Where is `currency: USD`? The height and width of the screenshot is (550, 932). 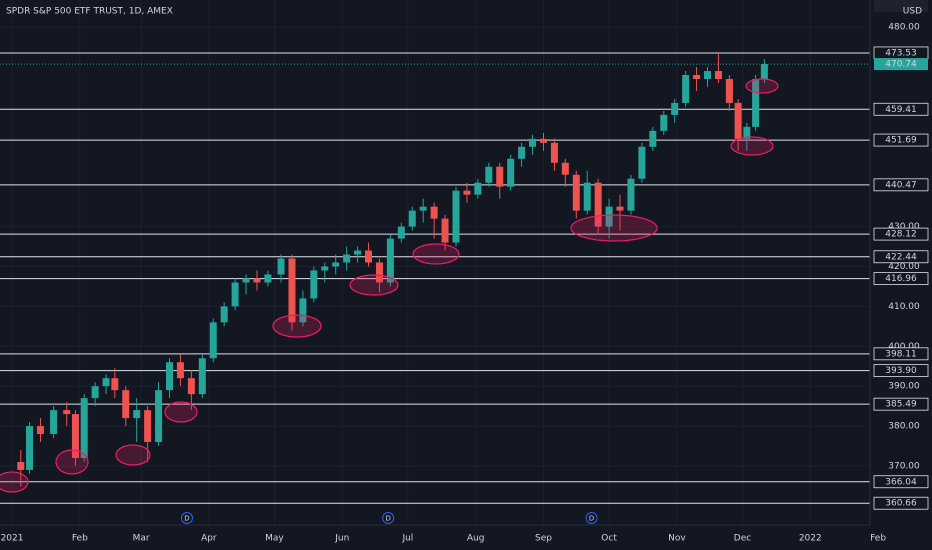 currency: USD is located at coordinates (912, 12).